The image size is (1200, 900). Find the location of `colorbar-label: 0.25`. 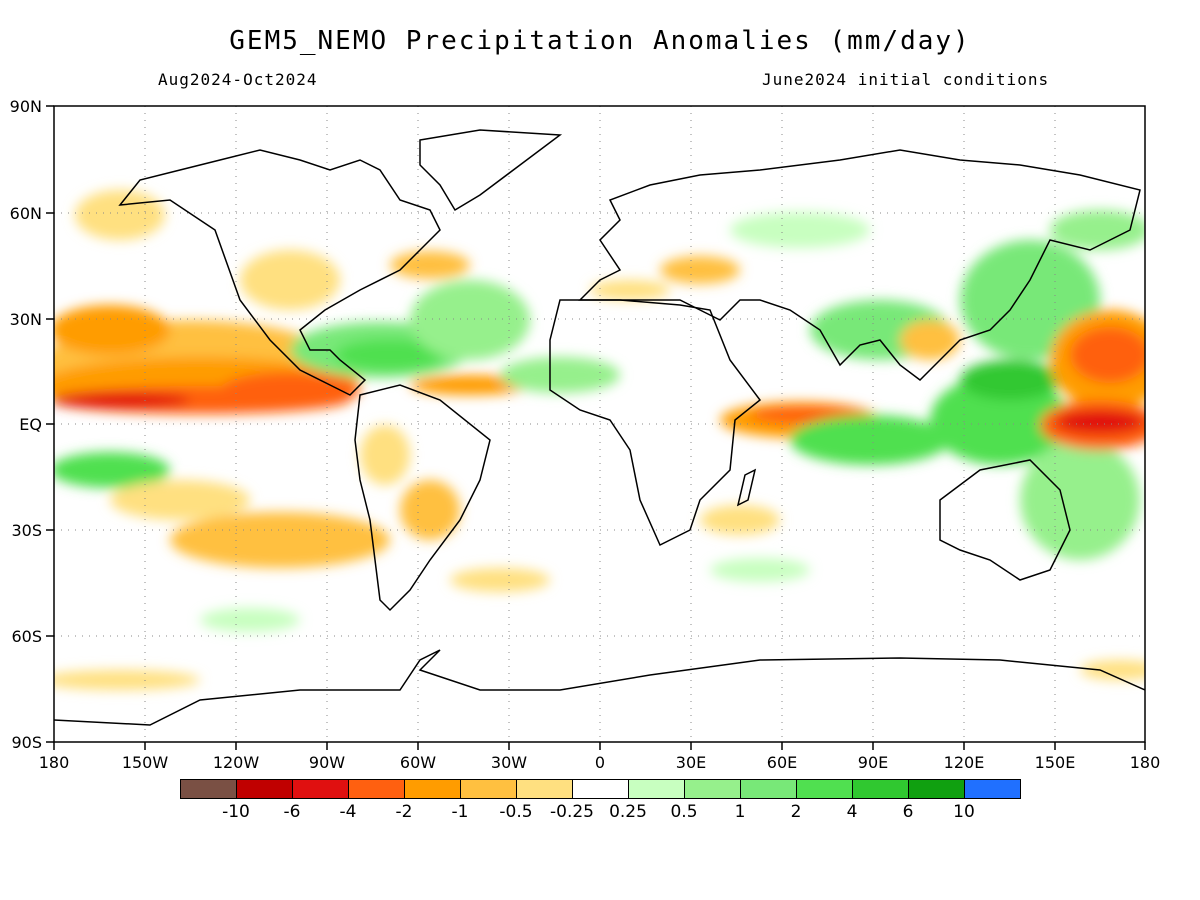

colorbar-label: 0.25 is located at coordinates (628, 812).